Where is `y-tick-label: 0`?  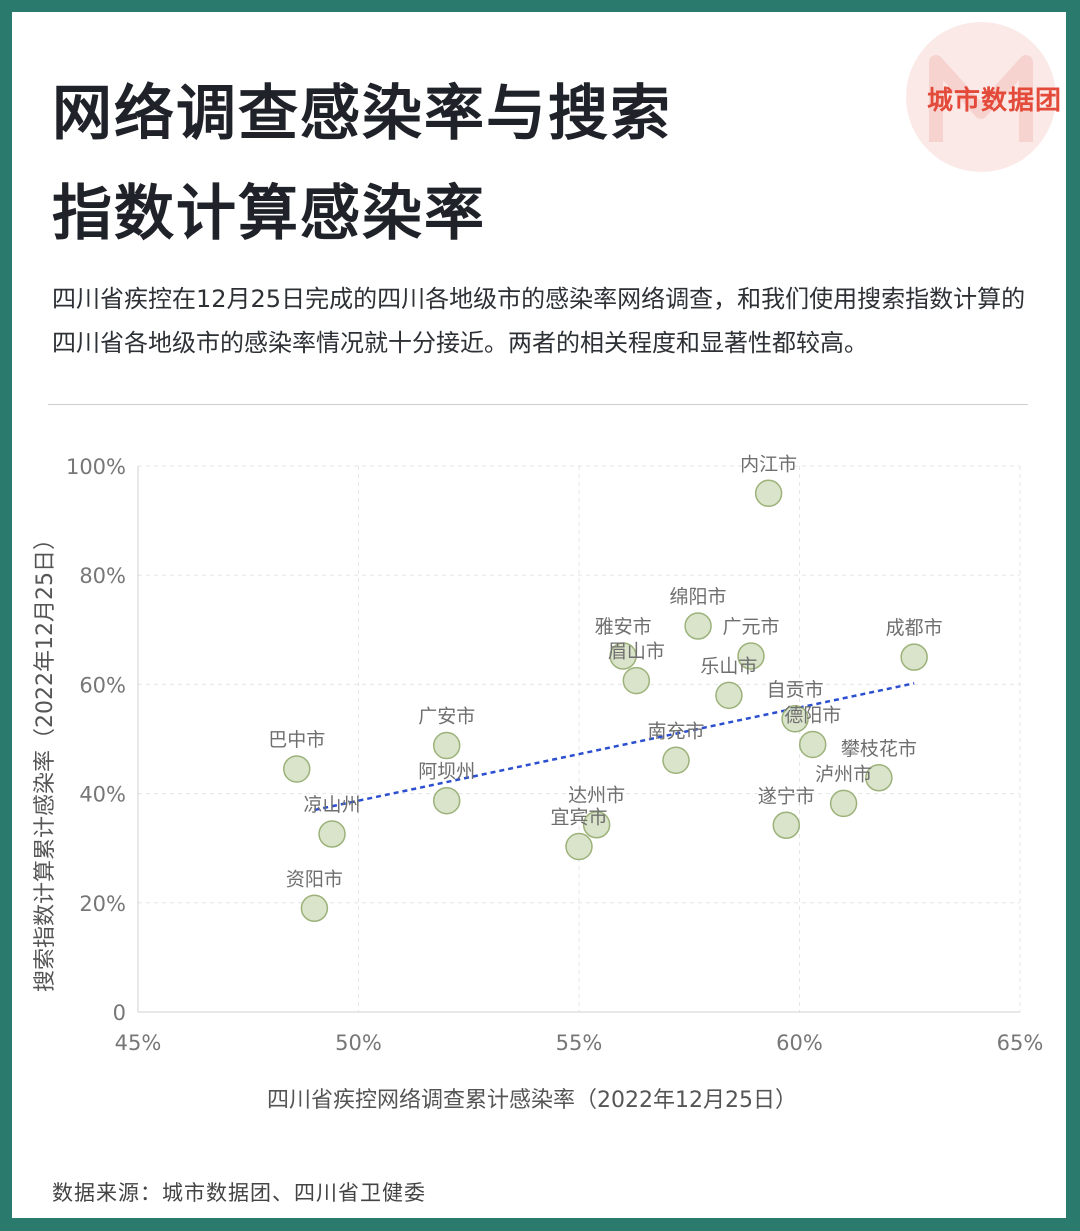
y-tick-label: 0 is located at coordinates (119, 1013).